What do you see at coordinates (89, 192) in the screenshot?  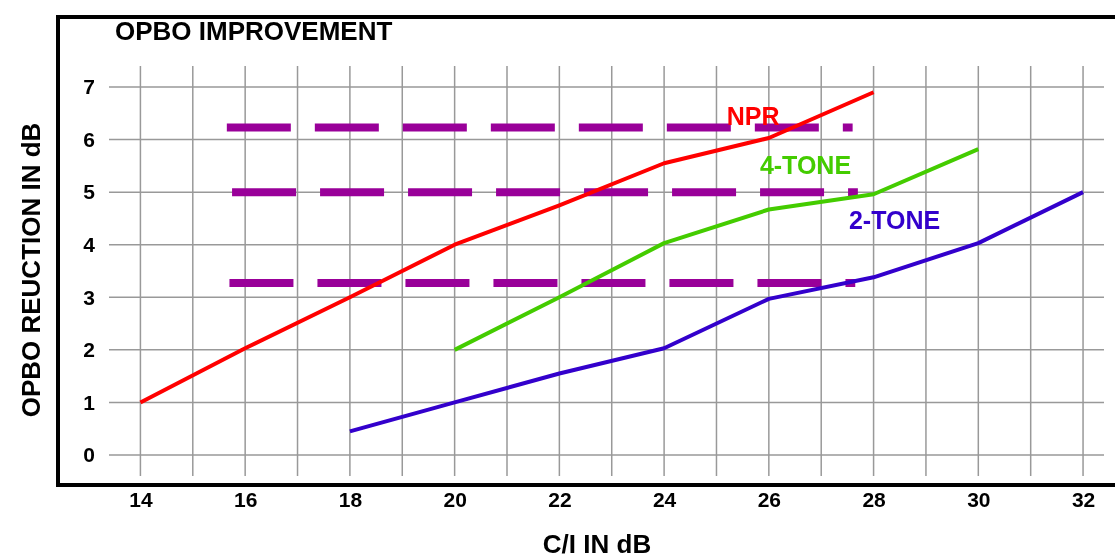 I see `y-tick-label: 5` at bounding box center [89, 192].